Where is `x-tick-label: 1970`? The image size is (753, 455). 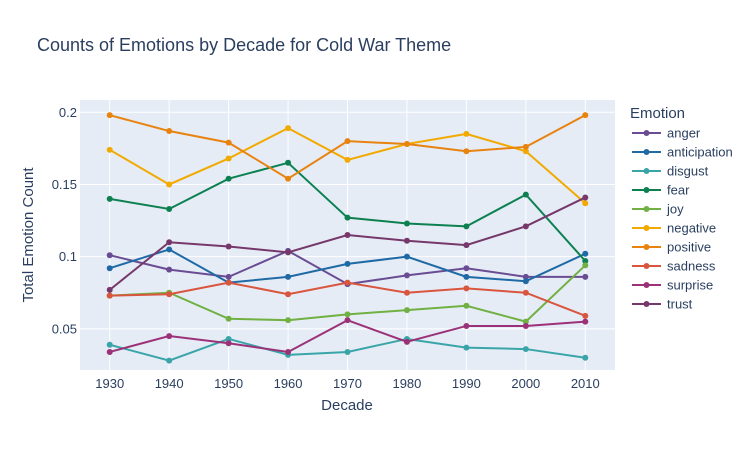
x-tick-label: 1970 is located at coordinates (347, 383).